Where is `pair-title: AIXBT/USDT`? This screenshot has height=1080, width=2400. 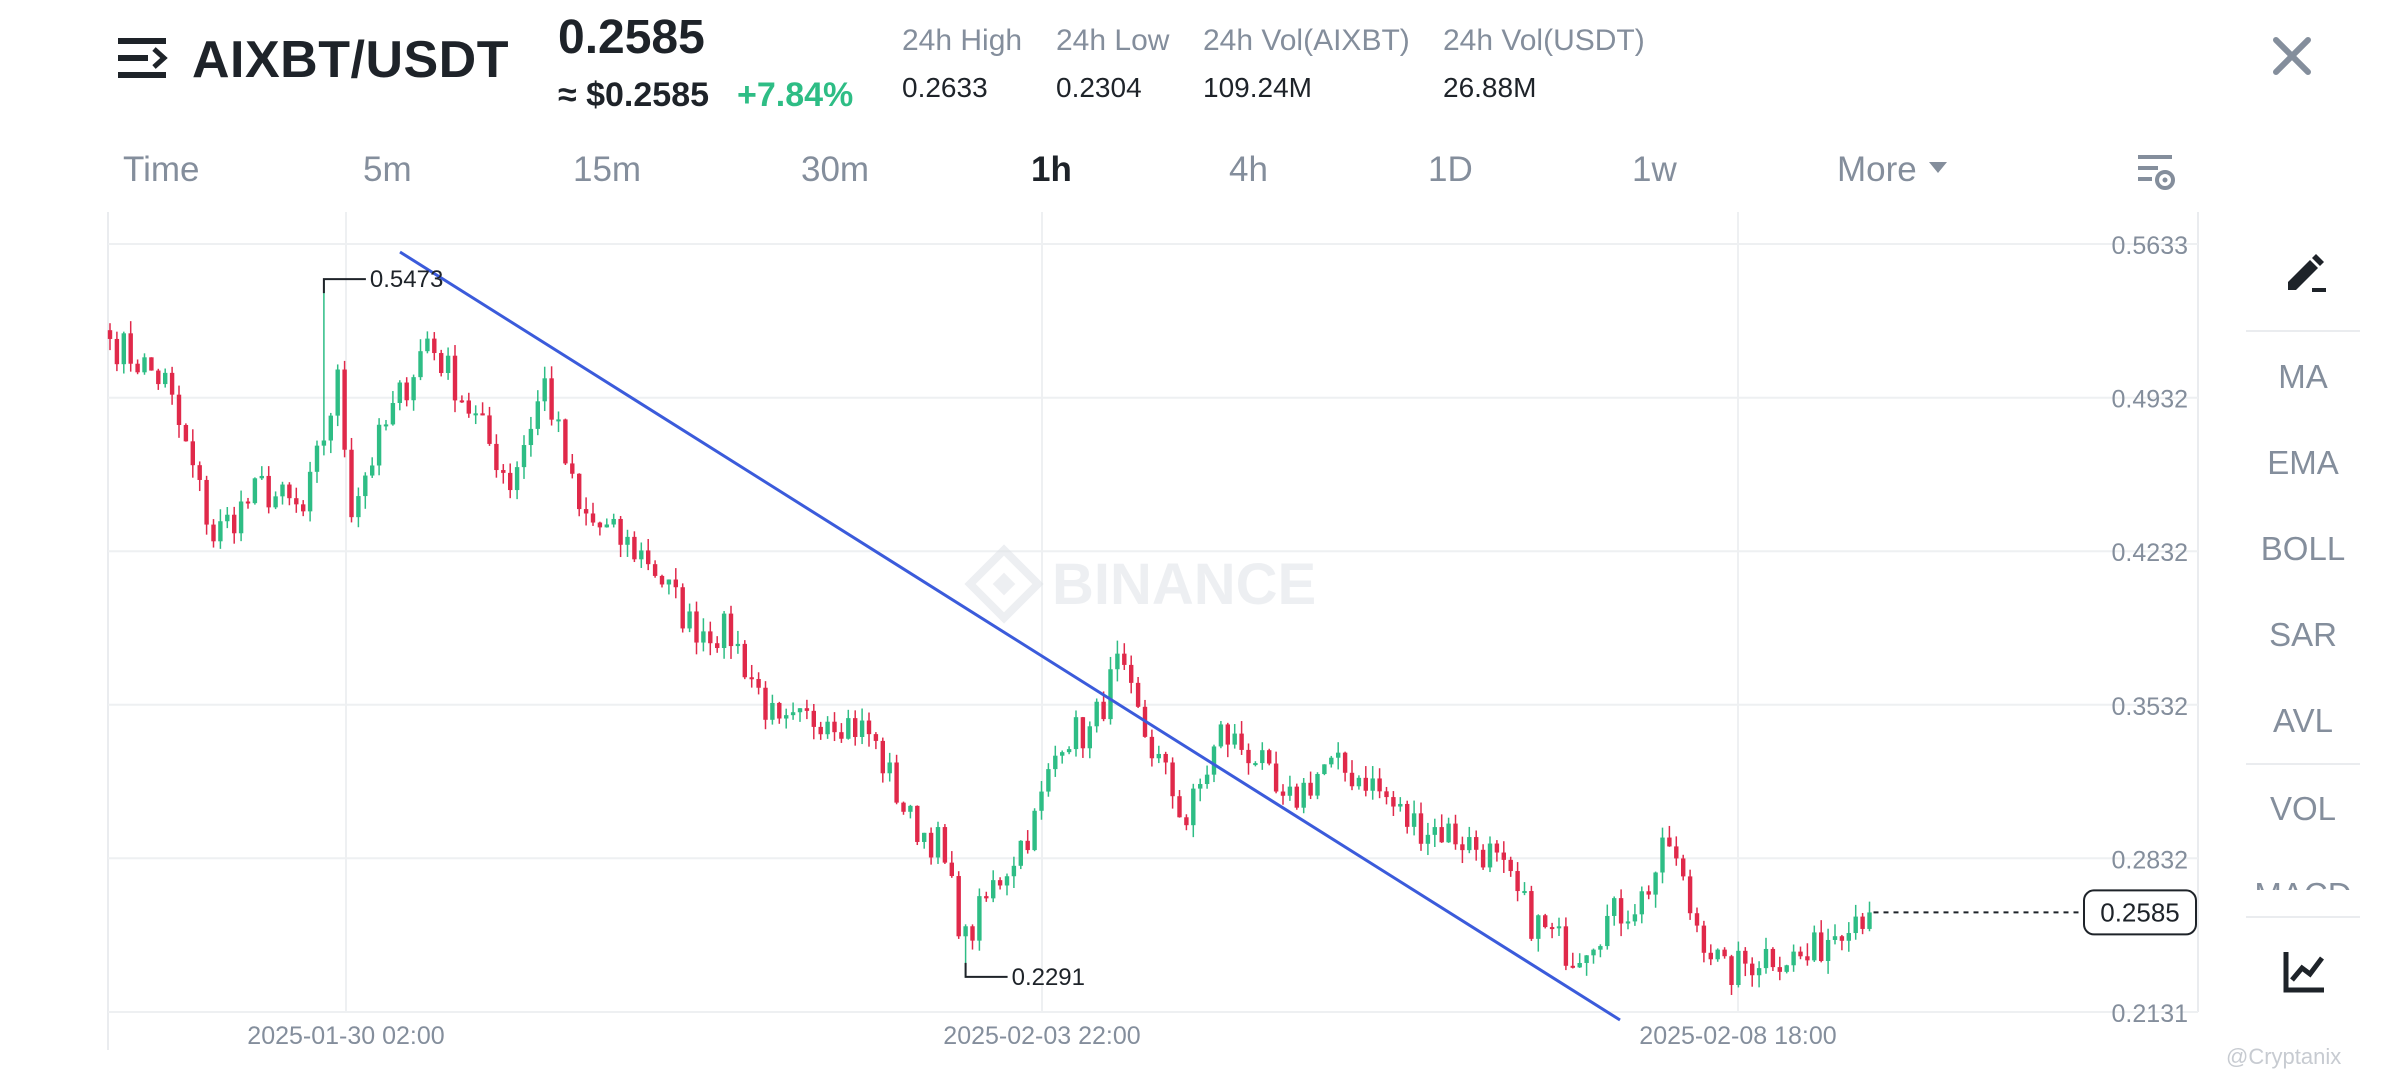 pair-title: AIXBT/USDT is located at coordinates (350, 60).